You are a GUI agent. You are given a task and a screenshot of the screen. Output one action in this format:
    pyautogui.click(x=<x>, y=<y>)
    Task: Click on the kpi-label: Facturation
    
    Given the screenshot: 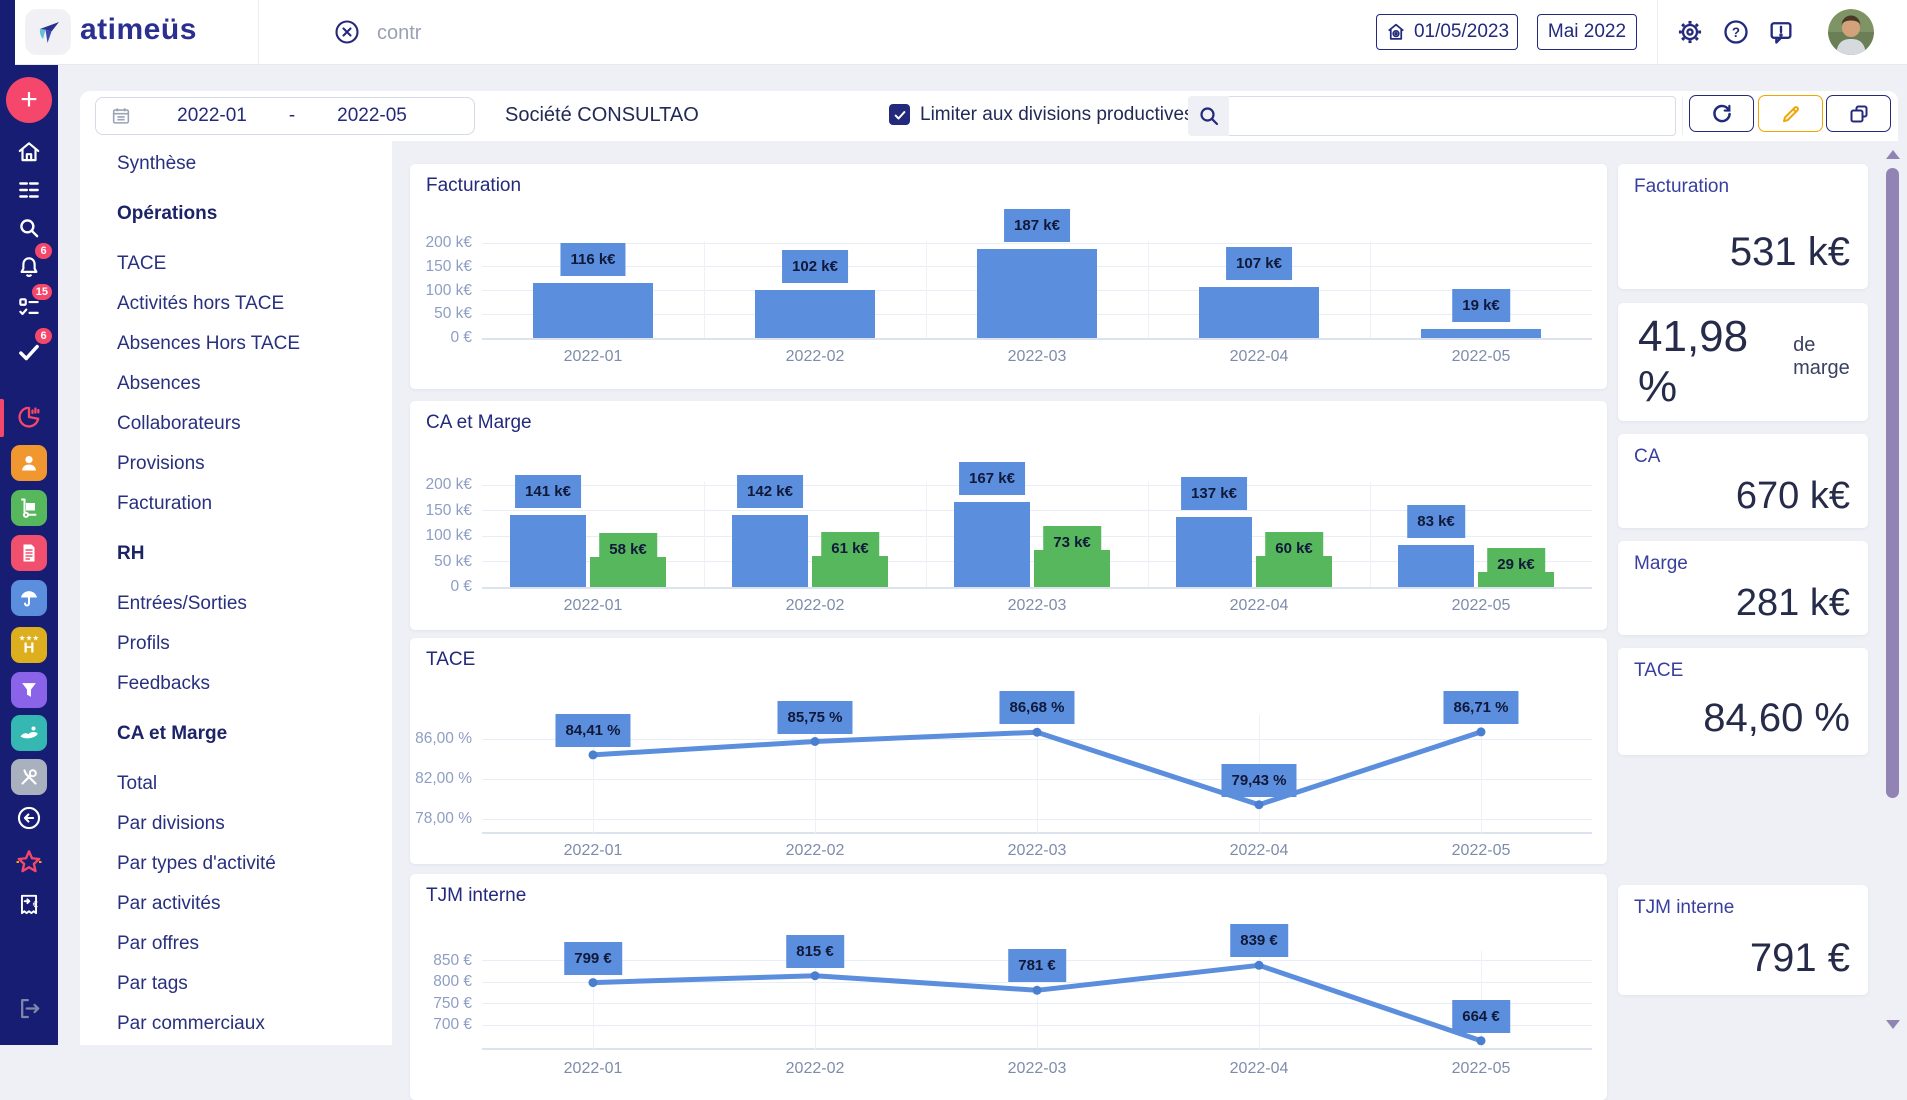 What is the action you would take?
    pyautogui.click(x=1682, y=186)
    